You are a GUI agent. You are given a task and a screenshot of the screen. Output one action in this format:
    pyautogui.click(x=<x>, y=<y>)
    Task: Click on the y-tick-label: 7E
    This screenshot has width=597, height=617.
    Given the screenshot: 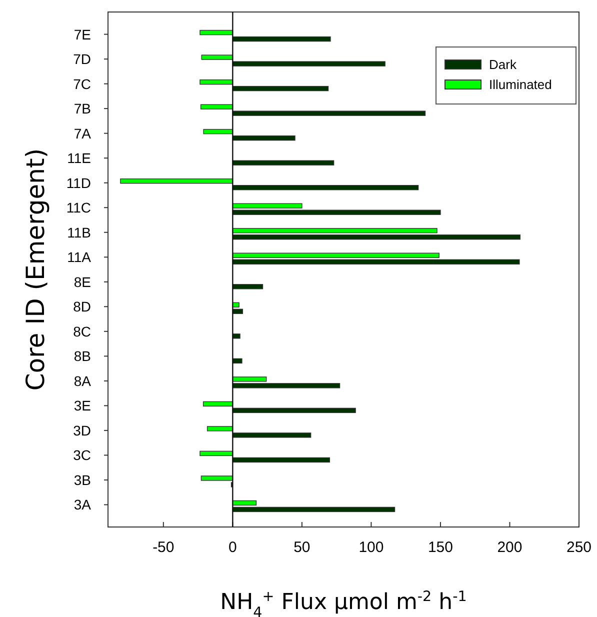 What is the action you would take?
    pyautogui.click(x=82, y=34)
    